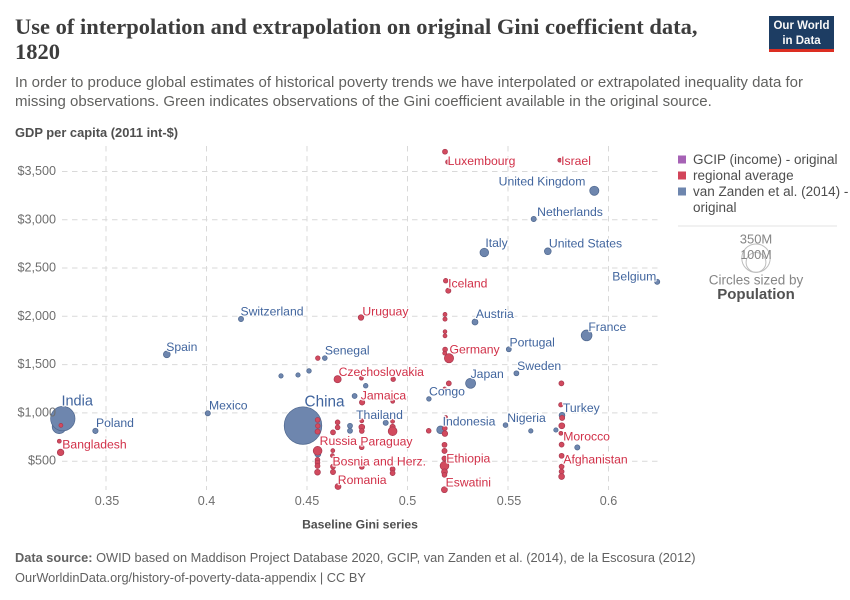  Describe the element at coordinates (36, 171) in the screenshot. I see `svg-text: $3,500` at that location.